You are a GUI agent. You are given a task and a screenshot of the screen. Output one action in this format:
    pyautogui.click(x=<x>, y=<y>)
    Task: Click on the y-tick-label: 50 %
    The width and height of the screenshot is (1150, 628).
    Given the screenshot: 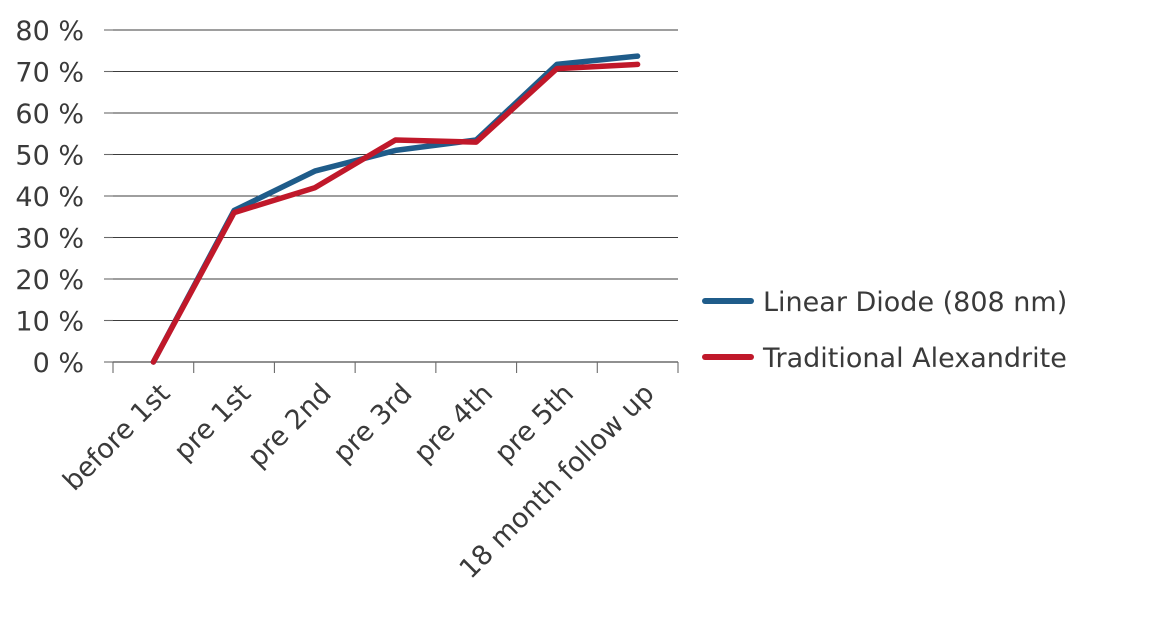 What is the action you would take?
    pyautogui.click(x=49, y=156)
    